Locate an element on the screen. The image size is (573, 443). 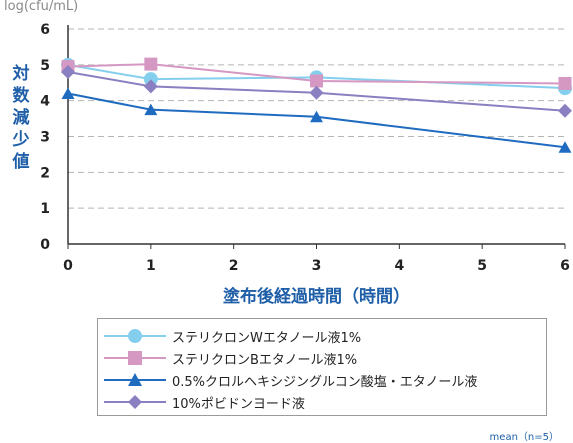
y-tick-label: 0 is located at coordinates (45, 245).